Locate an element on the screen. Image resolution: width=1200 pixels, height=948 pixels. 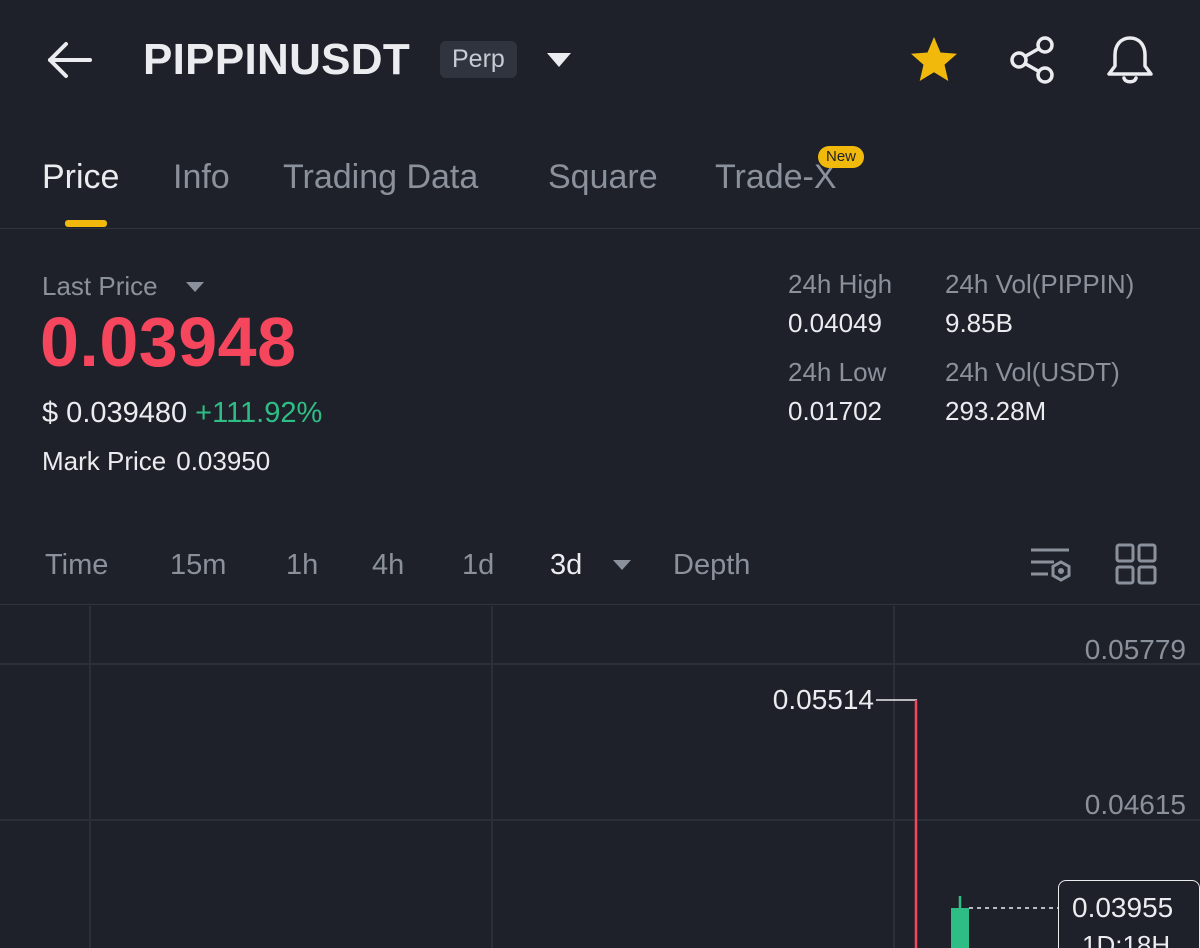
interval-1h: 1h is located at coordinates (302, 565).